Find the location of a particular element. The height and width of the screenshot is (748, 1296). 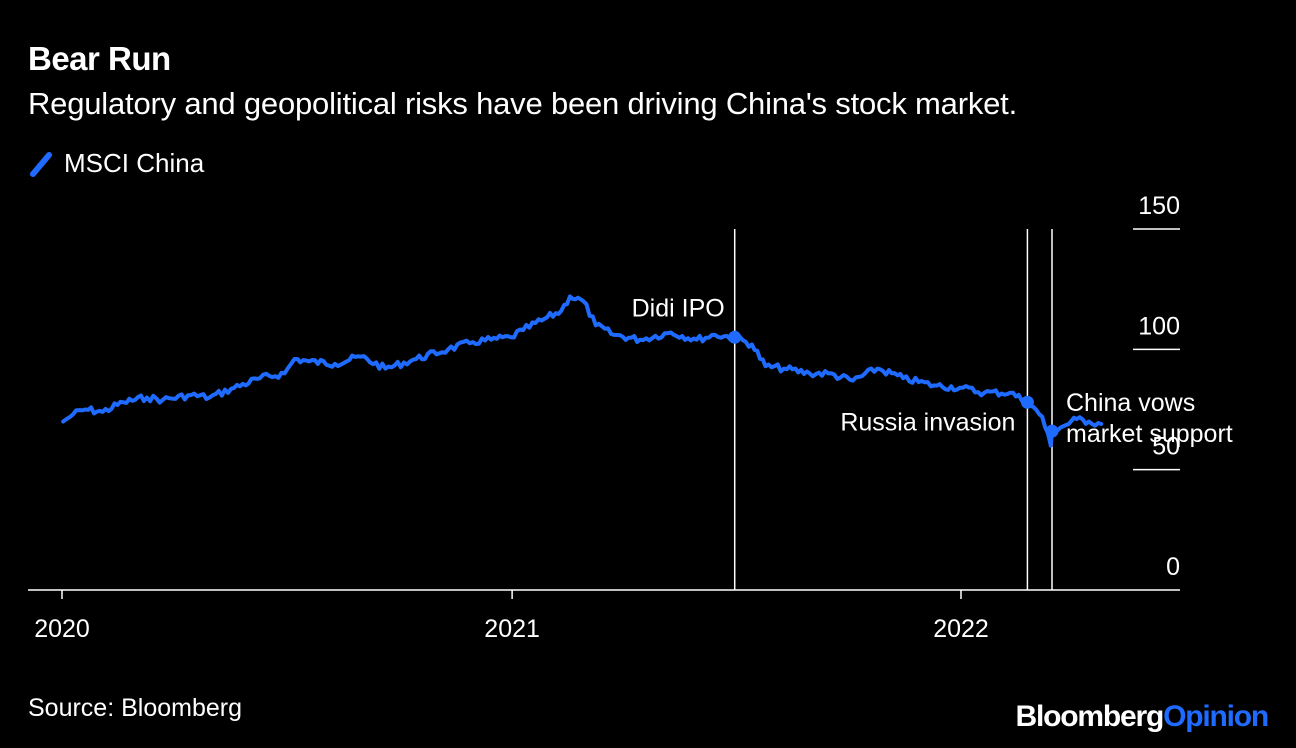

legend: MSCI China is located at coordinates (116, 163).